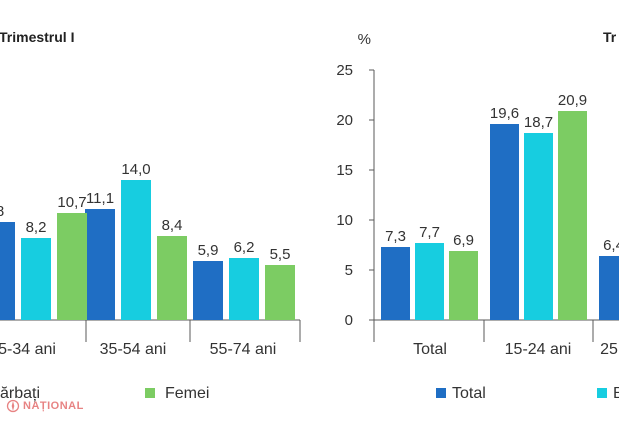 Image resolution: width=619 pixels, height=426 pixels. I want to click on data-label: 14,0, so click(135, 169).